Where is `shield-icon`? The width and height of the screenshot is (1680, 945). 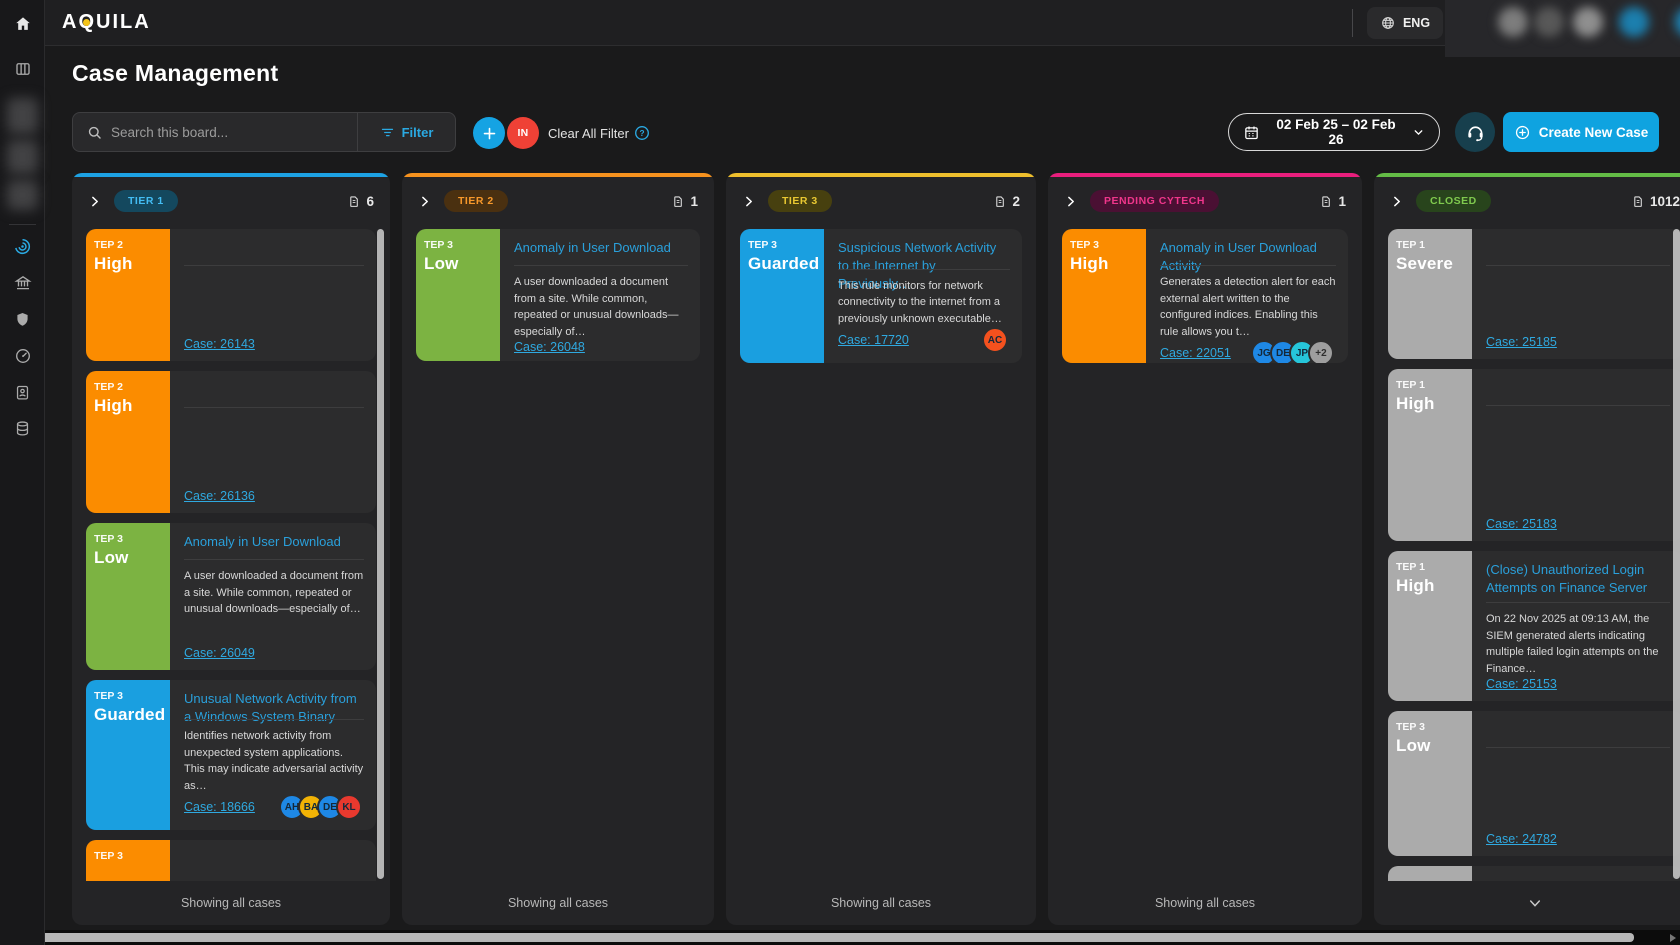 shield-icon is located at coordinates (22, 319).